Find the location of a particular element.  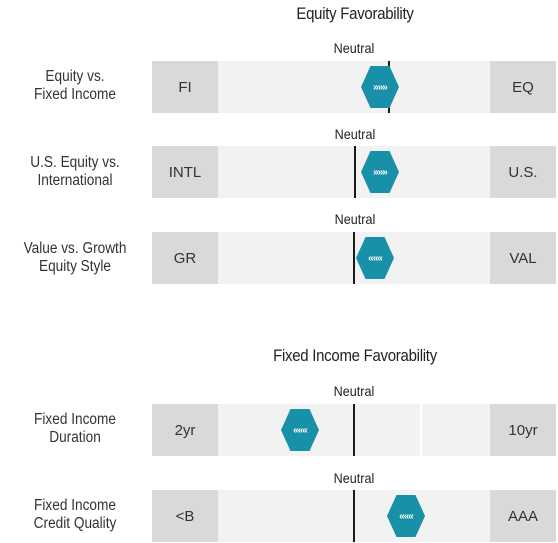

row-label: Fixed Income Duration is located at coordinates (75, 429).